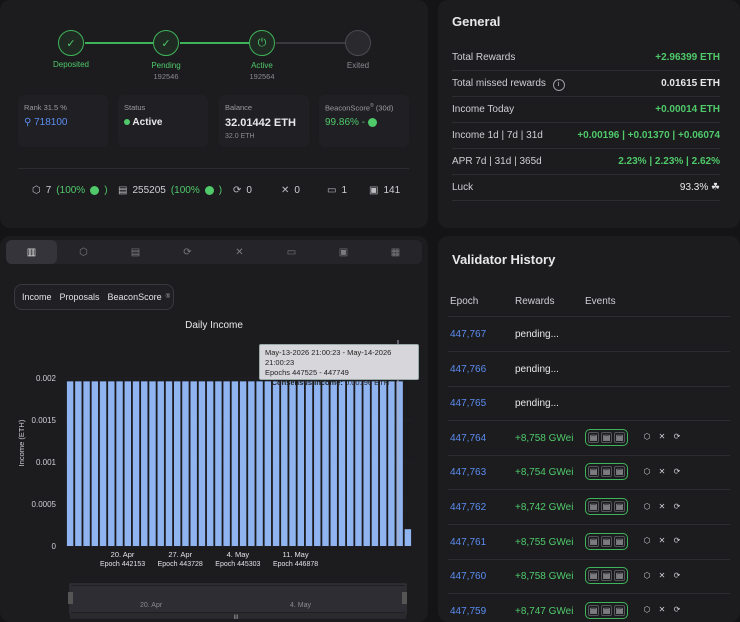 Image resolution: width=740 pixels, height=622 pixels. What do you see at coordinates (170, 190) in the screenshot?
I see `count-attestations: ▤ 255205 (100% )` at bounding box center [170, 190].